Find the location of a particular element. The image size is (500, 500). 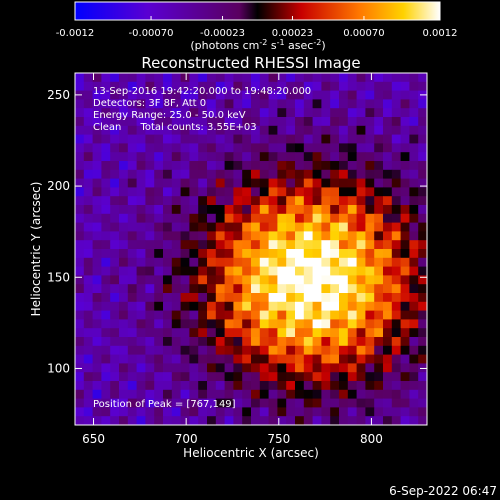

footer-timestamp: 6-Sep-2022 06:47 is located at coordinates (443, 491).